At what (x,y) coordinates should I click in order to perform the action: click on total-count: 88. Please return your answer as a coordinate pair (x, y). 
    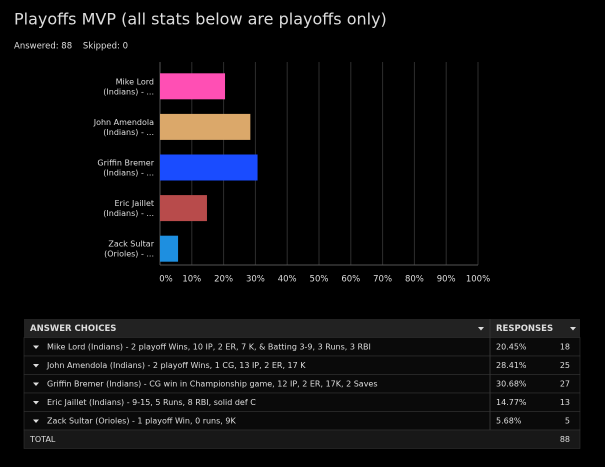
    Looking at the image, I should click on (565, 439).